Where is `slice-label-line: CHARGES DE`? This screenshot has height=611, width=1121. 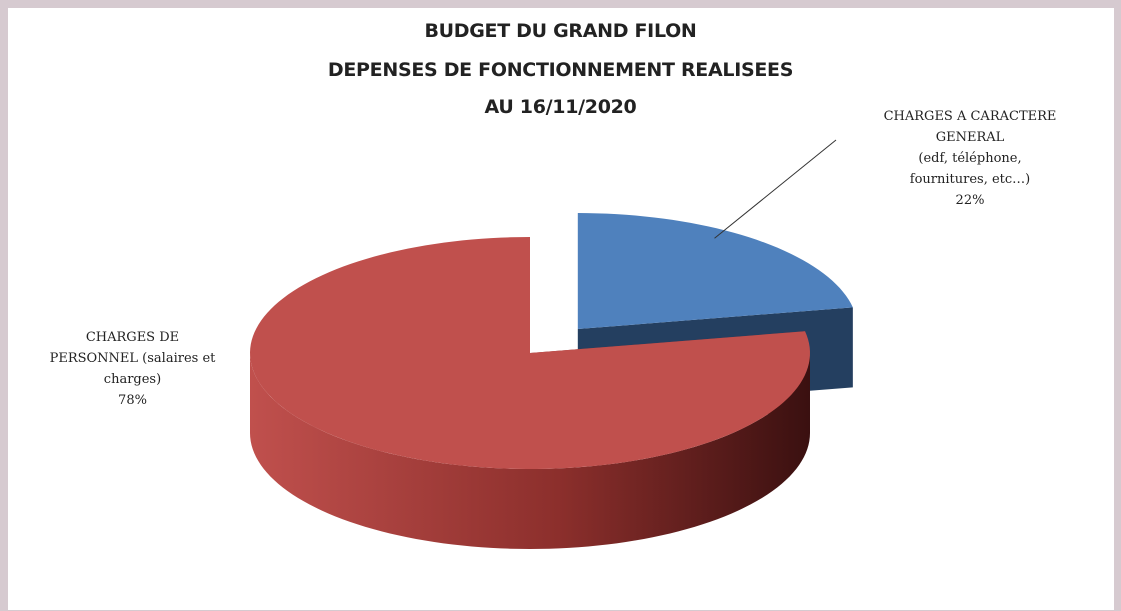
slice-label-line: CHARGES DE is located at coordinates (132, 337).